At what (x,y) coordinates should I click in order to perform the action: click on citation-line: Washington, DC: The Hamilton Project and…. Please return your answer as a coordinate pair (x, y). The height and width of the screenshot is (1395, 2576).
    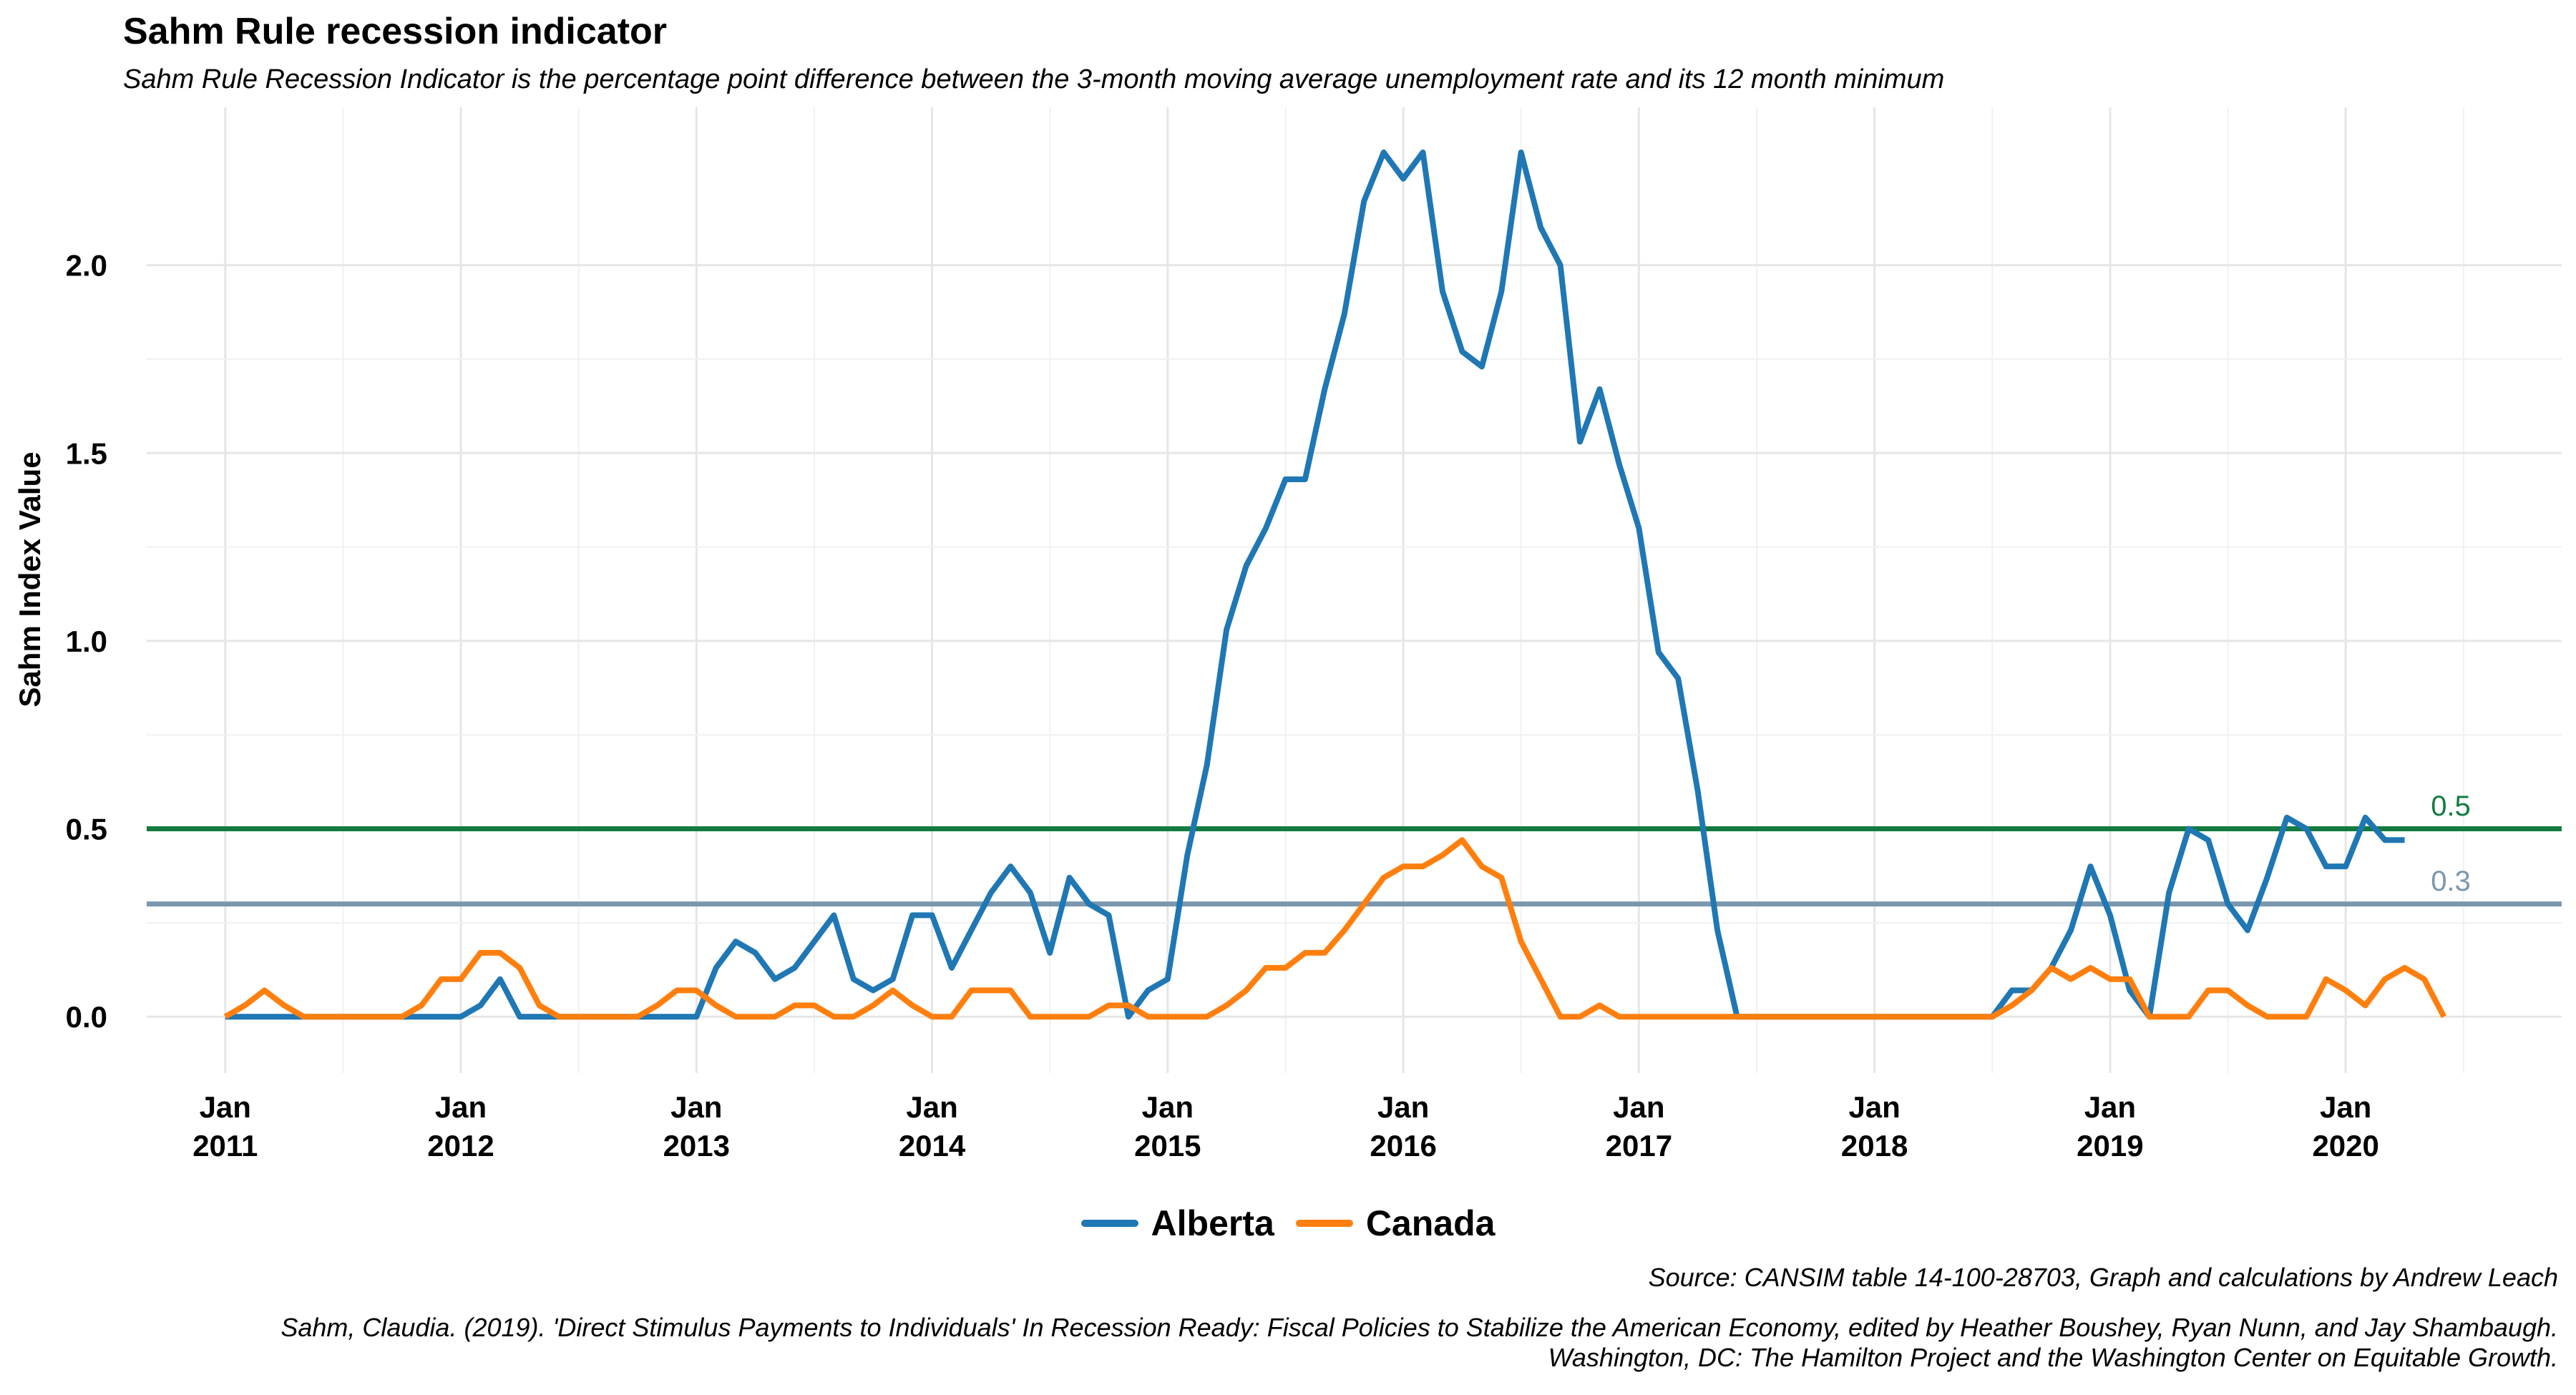
    Looking at the image, I should click on (2053, 1358).